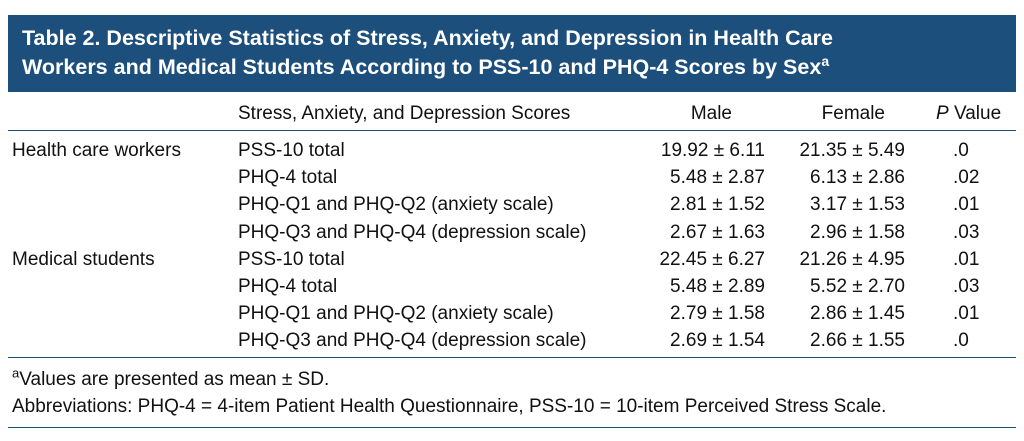  I want to click on female-cell: 2.66 ± 1.55, so click(857, 341).